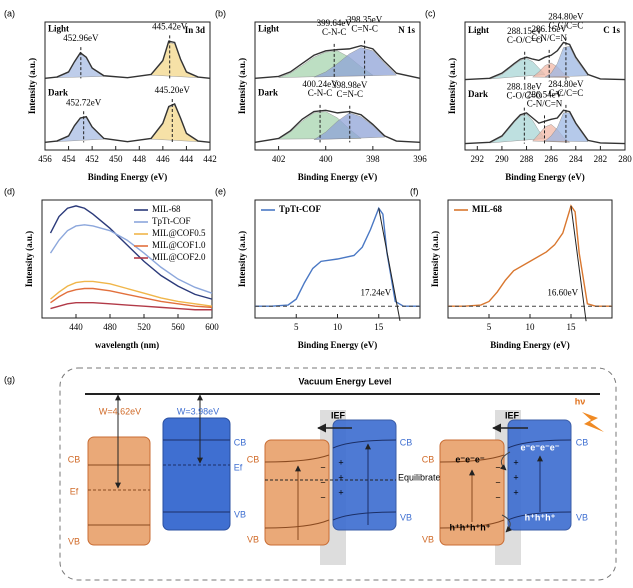 This screenshot has height=588, width=633. What do you see at coordinates (220, 13) in the screenshot?
I see `panel-label: (b)` at bounding box center [220, 13].